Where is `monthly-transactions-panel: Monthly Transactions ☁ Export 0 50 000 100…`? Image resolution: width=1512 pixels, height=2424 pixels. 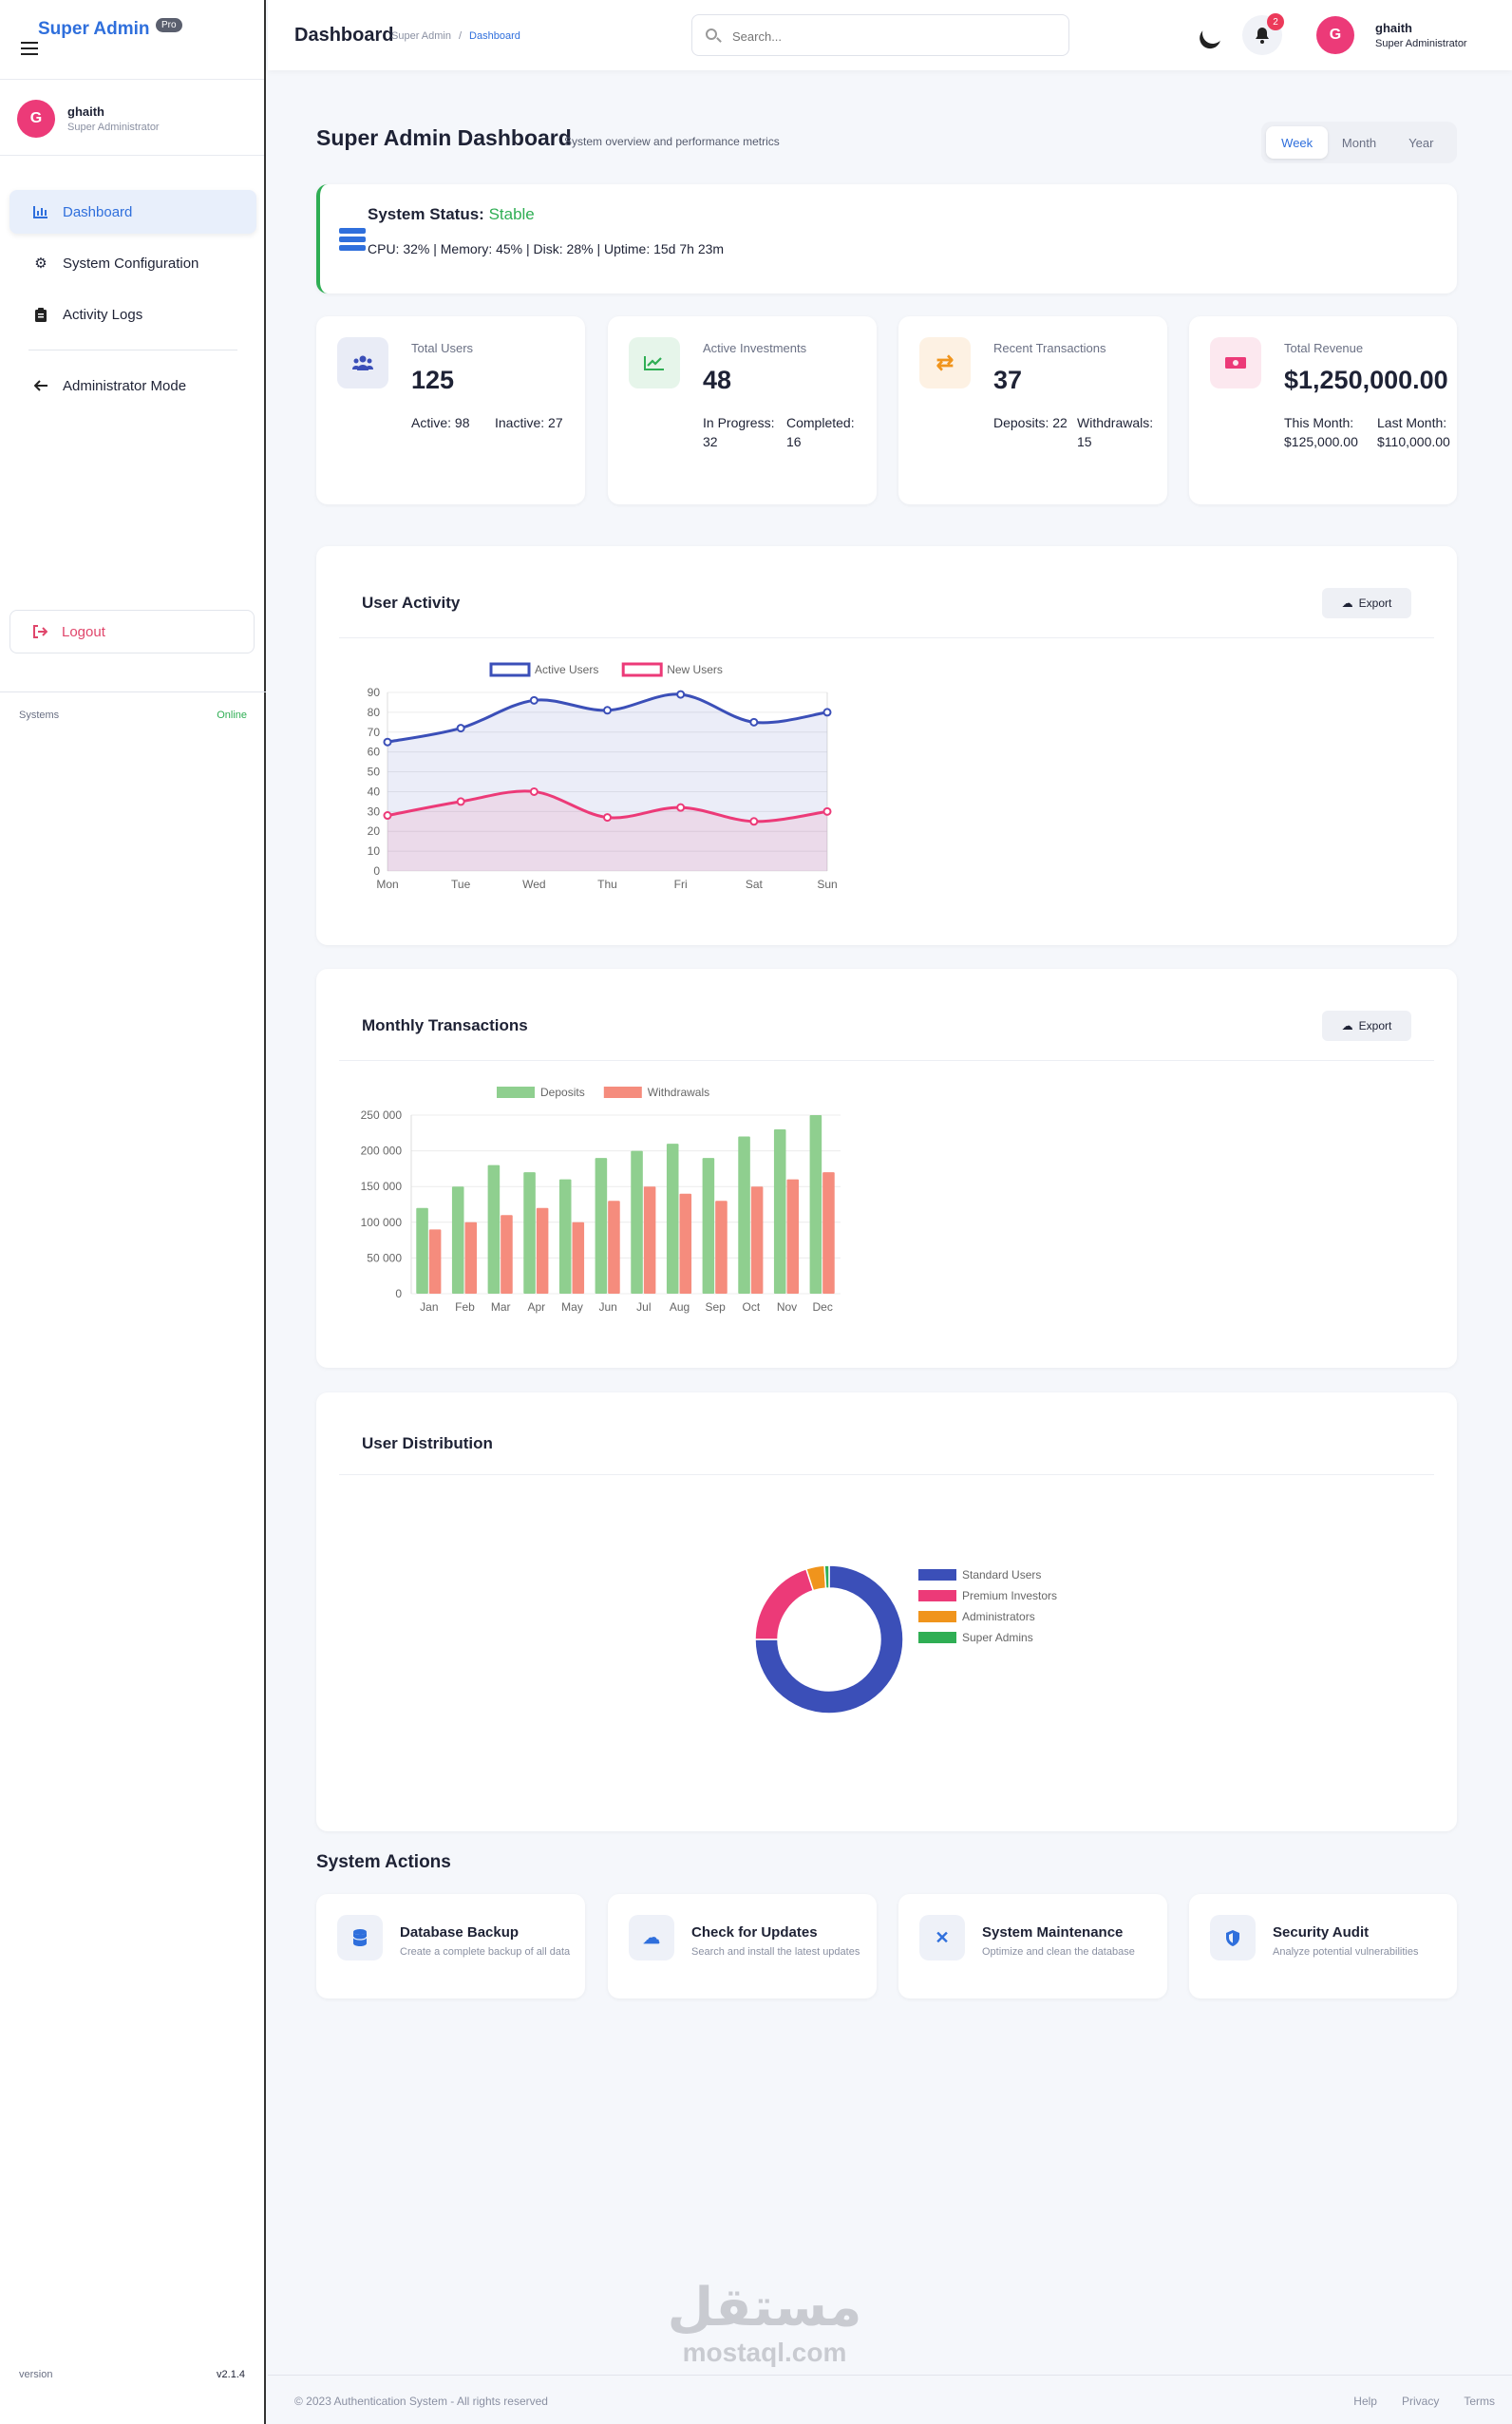
monthly-transactions-panel: Monthly Transactions ☁ Export 0 50 000 100… is located at coordinates (887, 1168).